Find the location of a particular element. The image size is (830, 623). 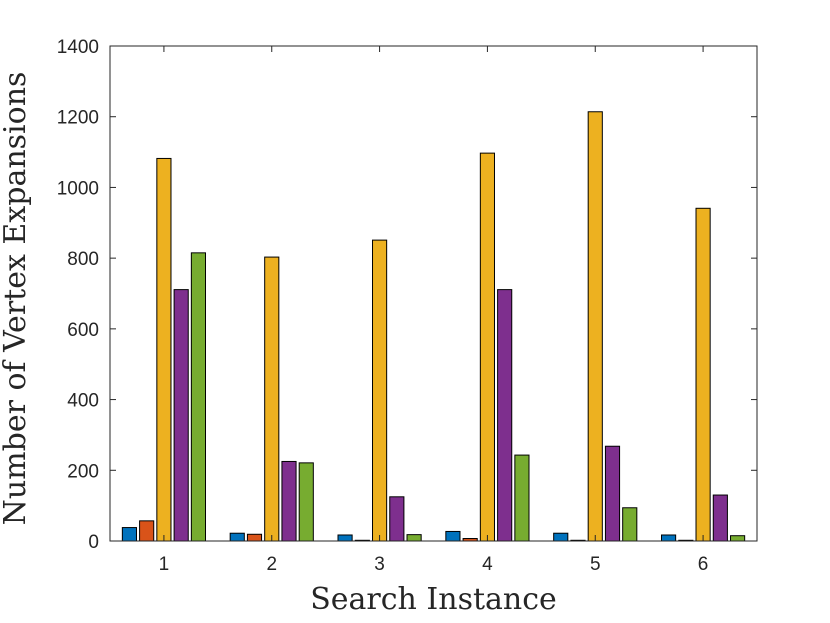

x-axis-title: Search Instance is located at coordinates (433, 599).